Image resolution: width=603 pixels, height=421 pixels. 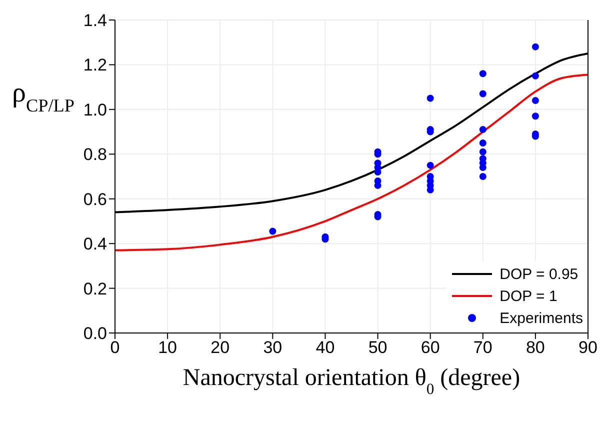 What do you see at coordinates (43, 96) in the screenshot?
I see `y-axis-title: ρ$_{CP/LP}$` at bounding box center [43, 96].